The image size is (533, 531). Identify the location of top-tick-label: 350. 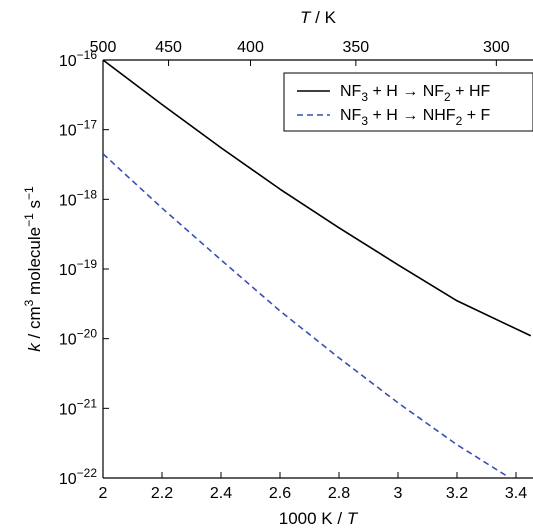
(356, 47).